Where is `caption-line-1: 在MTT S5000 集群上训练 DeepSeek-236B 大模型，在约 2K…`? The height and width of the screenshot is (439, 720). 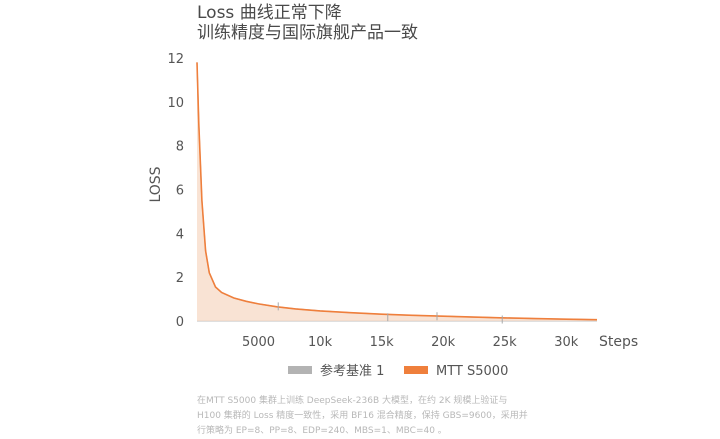
caption-line-1: 在MTT S5000 集群上训练 DeepSeek-236B 大模型，在约 2K… is located at coordinates (352, 401).